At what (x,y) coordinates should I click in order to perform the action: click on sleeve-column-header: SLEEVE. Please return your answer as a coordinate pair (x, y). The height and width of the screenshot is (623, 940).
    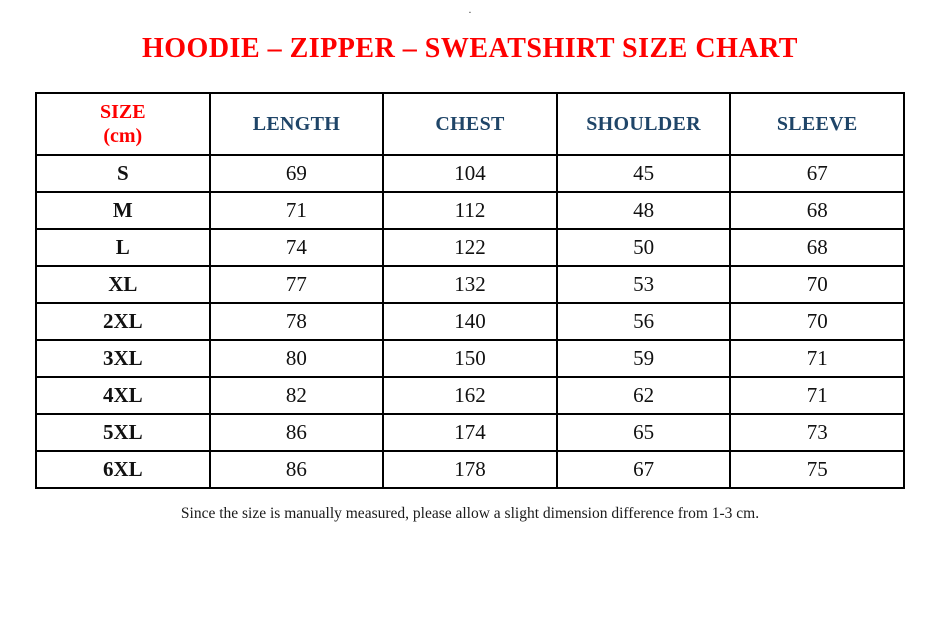
    Looking at the image, I should click on (817, 124).